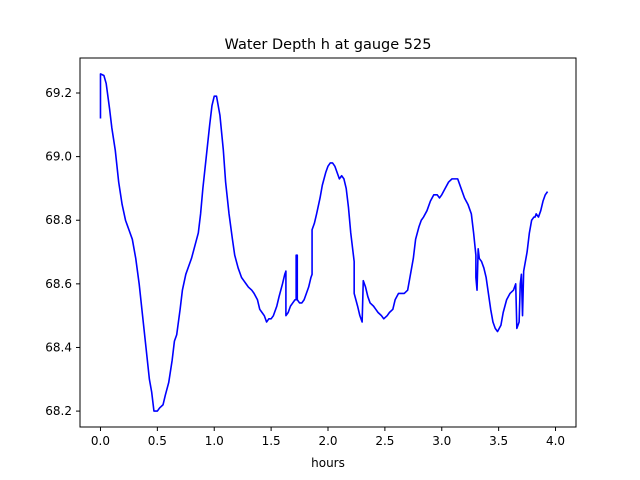 Image resolution: width=640 pixels, height=480 pixels. What do you see at coordinates (58, 347) in the screenshot?
I see `y-tick-label: 68.4` at bounding box center [58, 347].